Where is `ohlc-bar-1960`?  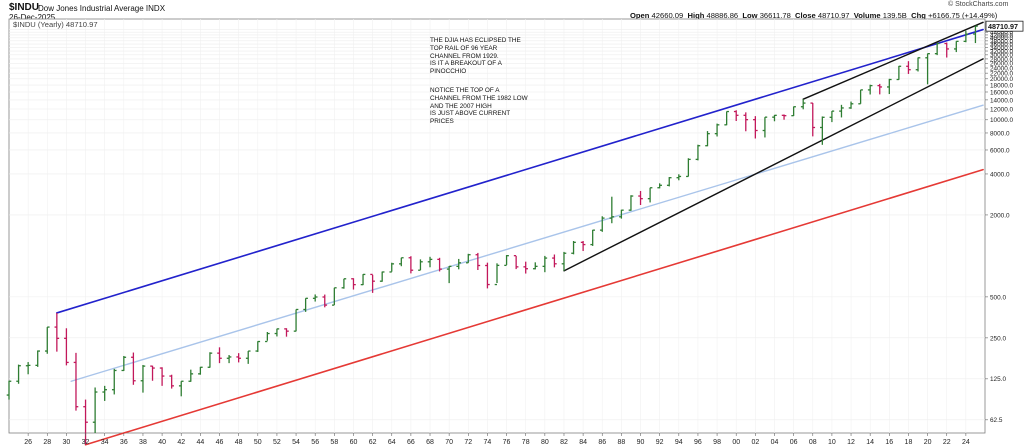 ohlc-bar-1960 is located at coordinates (353, 284).